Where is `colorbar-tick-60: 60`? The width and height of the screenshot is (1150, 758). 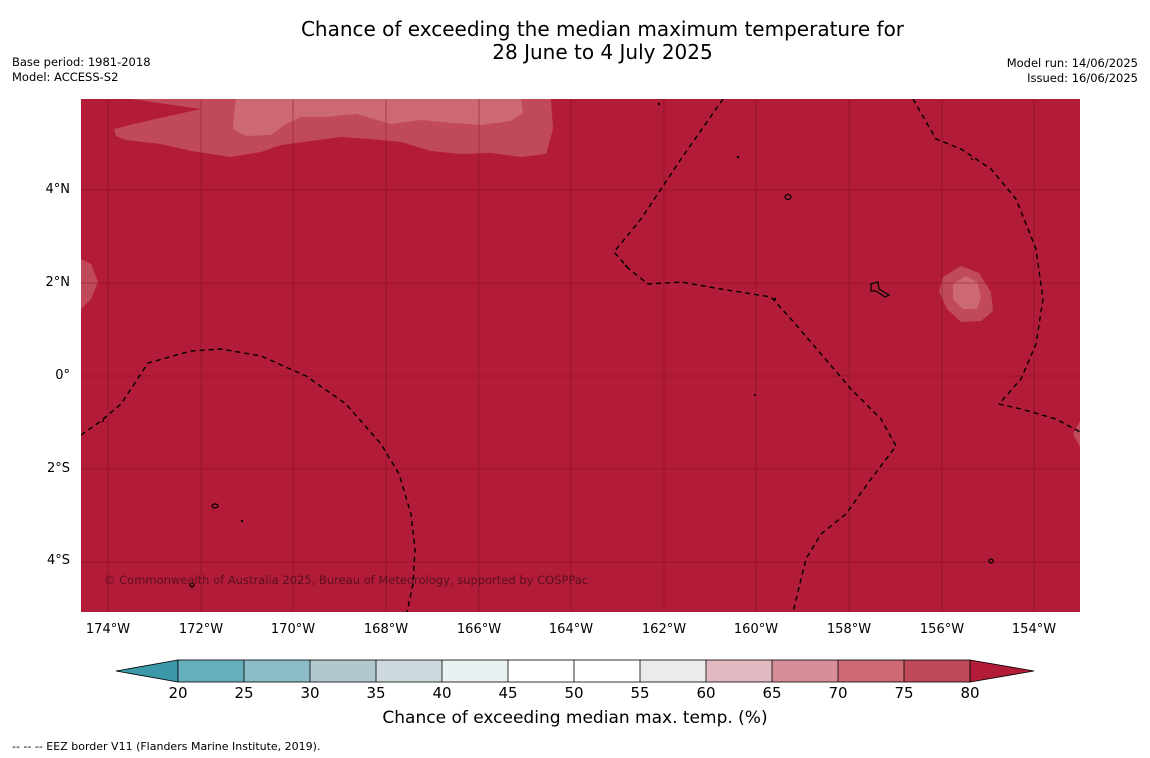 colorbar-tick-60: 60 is located at coordinates (706, 693).